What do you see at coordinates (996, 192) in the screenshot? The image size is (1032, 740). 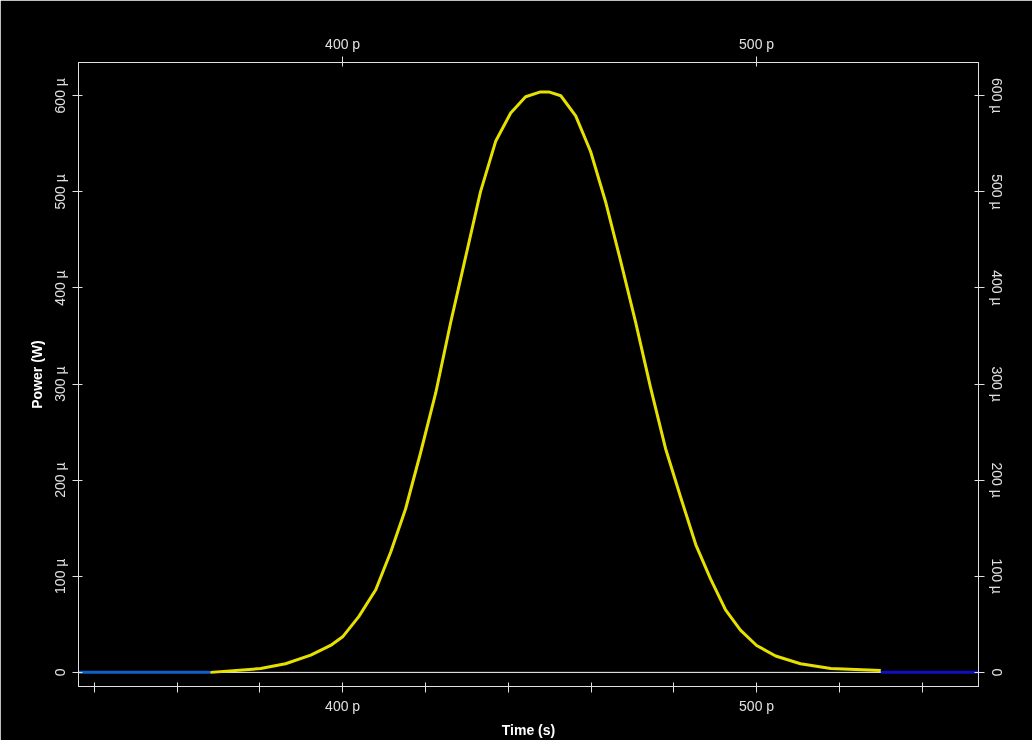 I see `y2-tick-label: 500 µ` at bounding box center [996, 192].